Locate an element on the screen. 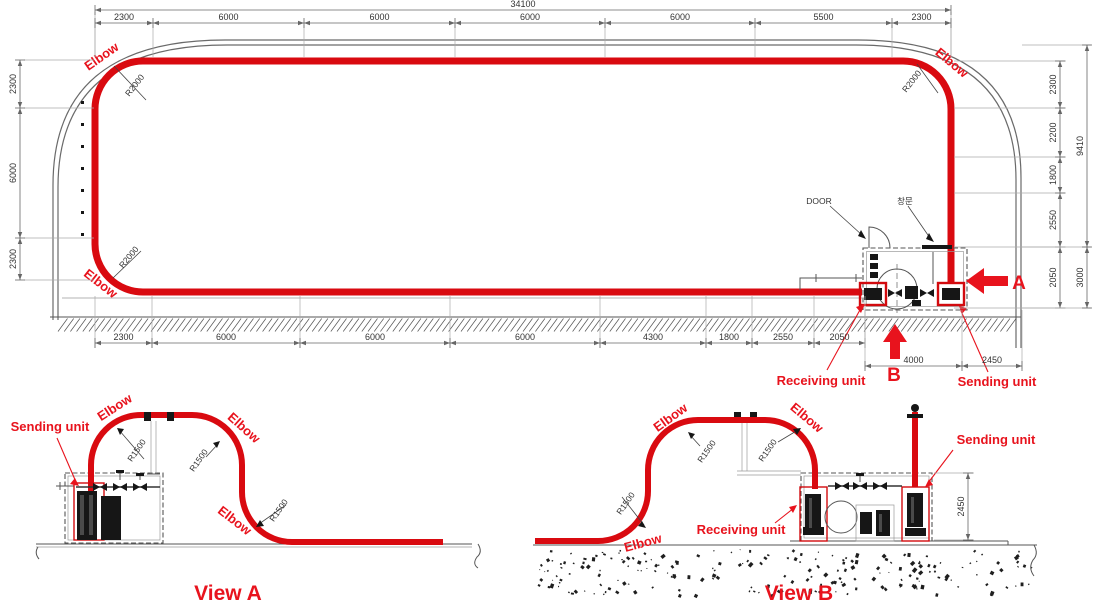 This screenshot has width=1094, height=607. viewb-pipeline is located at coordinates (676, 480).